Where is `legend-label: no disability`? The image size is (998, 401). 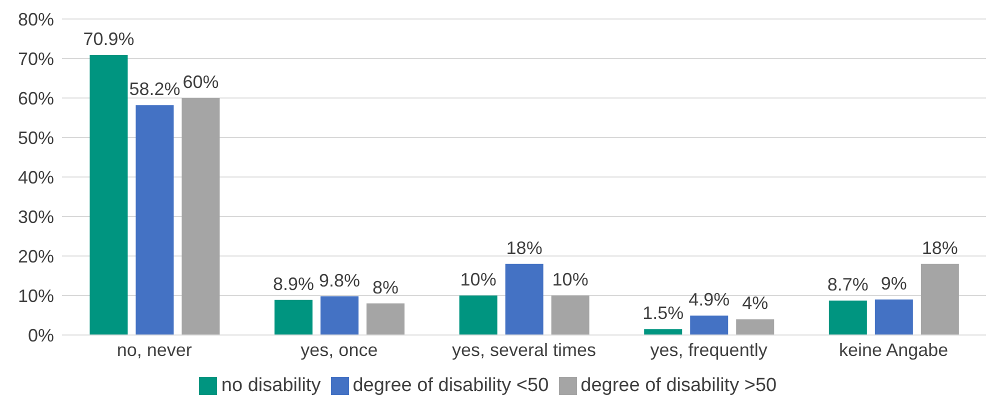
legend-label: no disability is located at coordinates (271, 385).